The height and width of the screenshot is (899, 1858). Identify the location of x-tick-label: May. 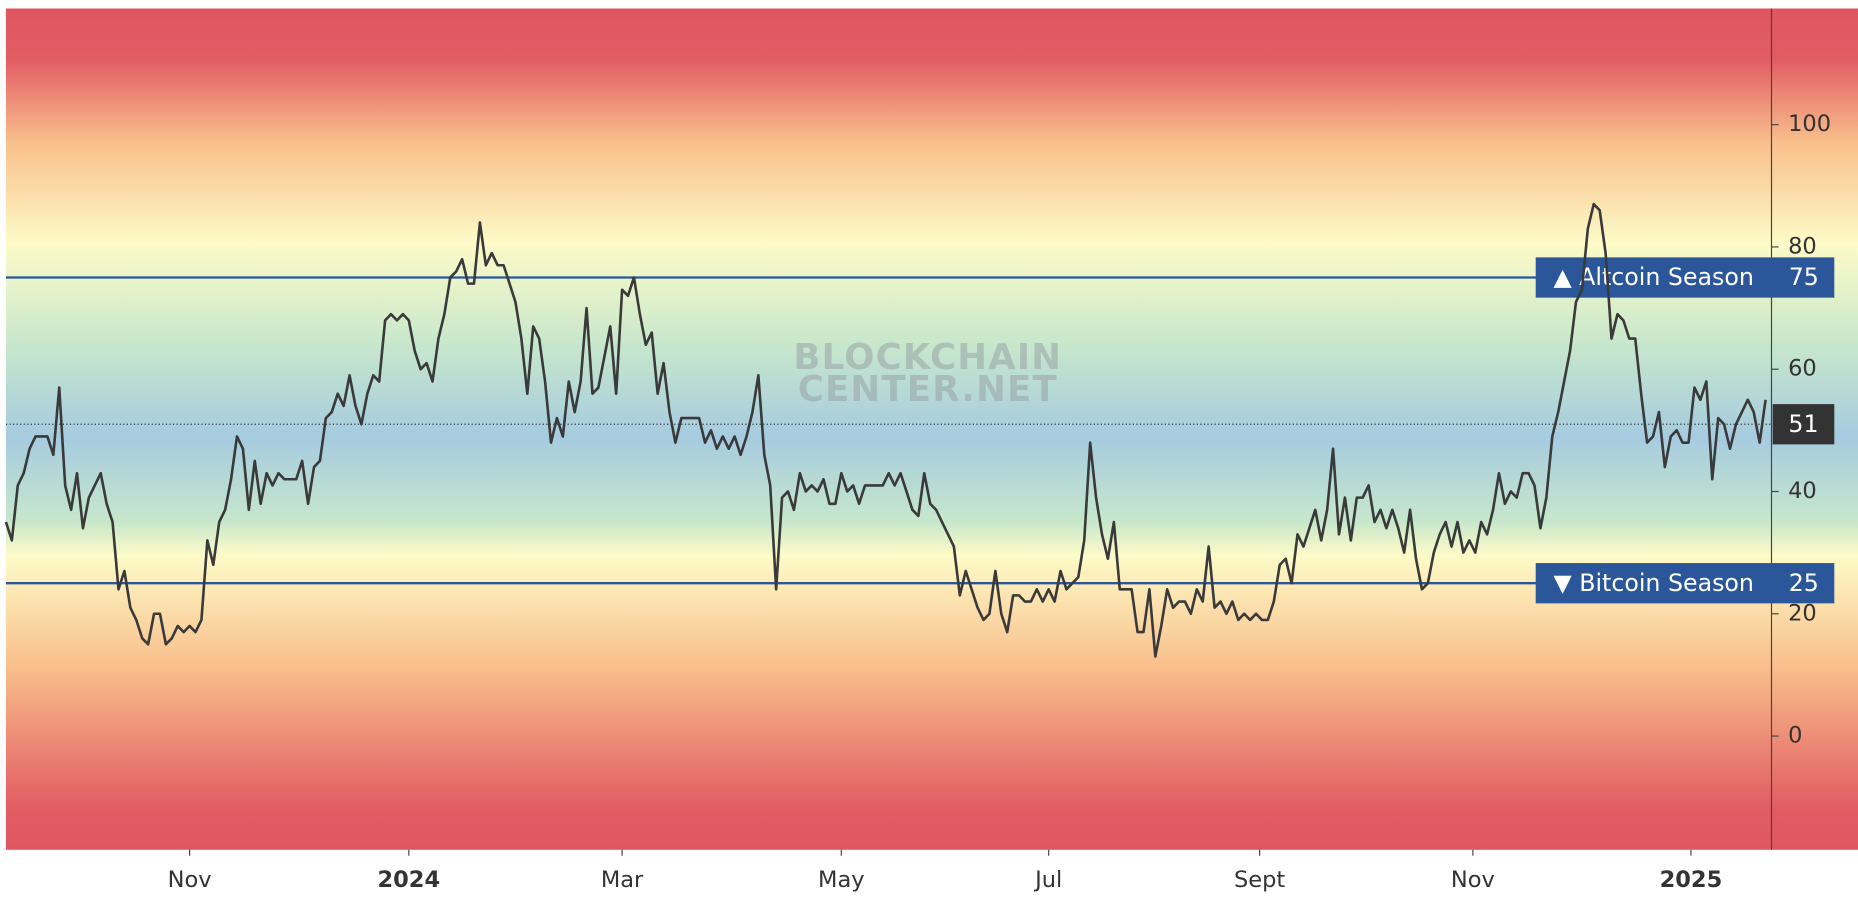
(841, 880).